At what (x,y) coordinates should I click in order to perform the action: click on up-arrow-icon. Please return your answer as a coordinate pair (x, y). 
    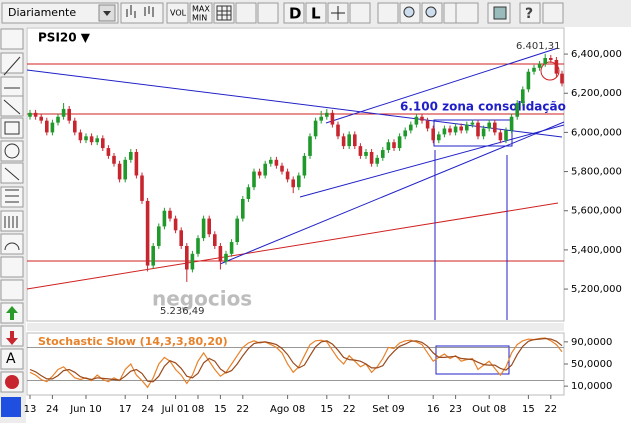
    Looking at the image, I should click on (12, 313).